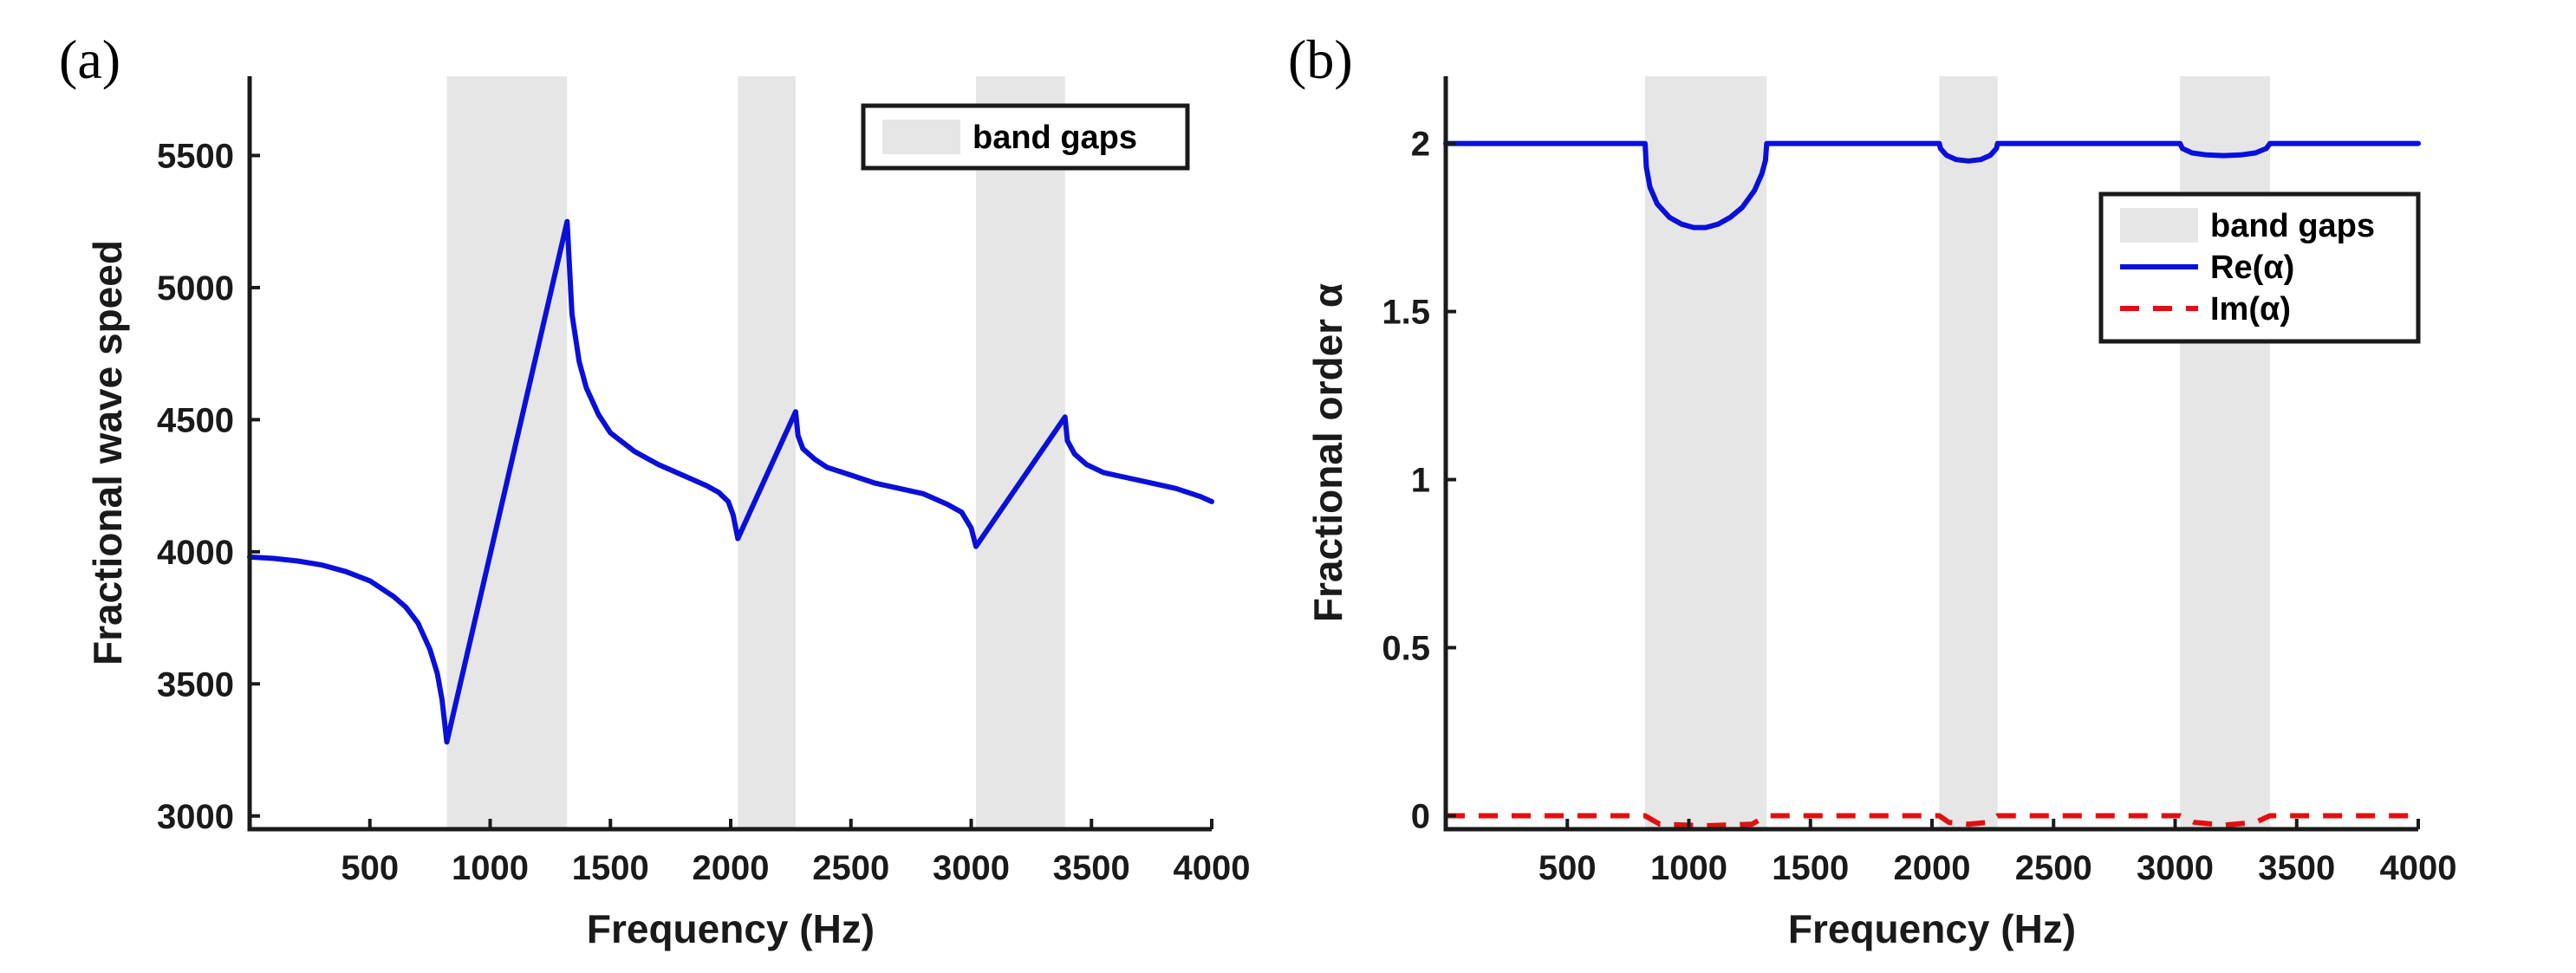 The image size is (2576, 973). Describe the element at coordinates (195, 288) in the screenshot. I see `y-tick-label-5000: 5000` at that location.